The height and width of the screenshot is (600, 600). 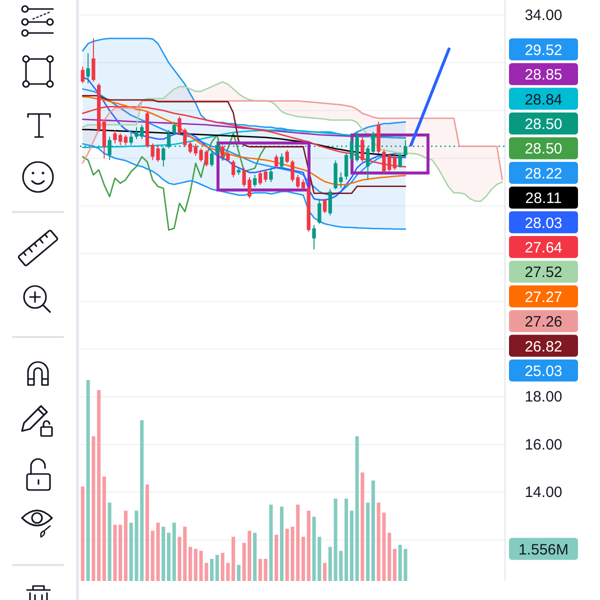 What do you see at coordinates (543, 223) in the screenshot?
I see `text: 28.03` at bounding box center [543, 223].